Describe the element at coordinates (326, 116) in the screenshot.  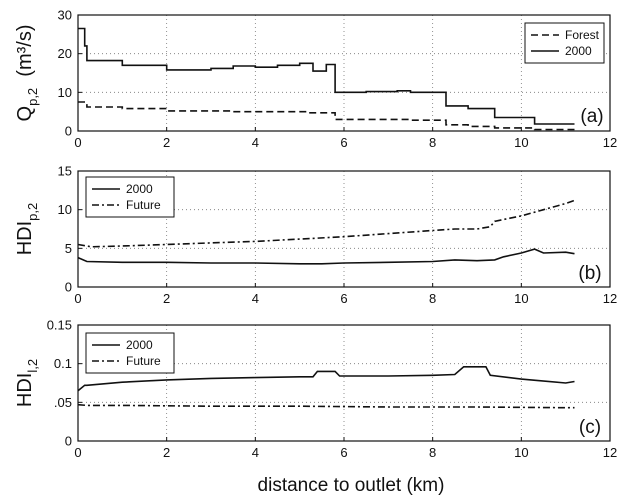
I see `series-line-forest` at that location.